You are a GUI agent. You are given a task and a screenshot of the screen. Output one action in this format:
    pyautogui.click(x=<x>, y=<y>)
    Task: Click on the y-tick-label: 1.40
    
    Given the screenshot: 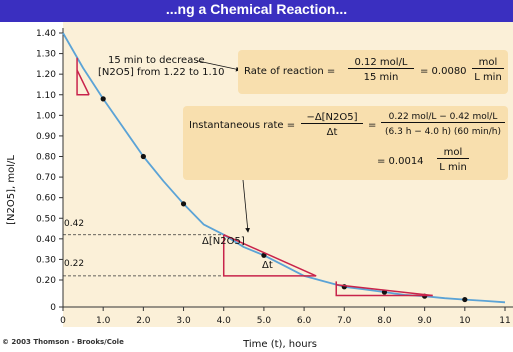 What is the action you would take?
    pyautogui.click(x=46, y=34)
    